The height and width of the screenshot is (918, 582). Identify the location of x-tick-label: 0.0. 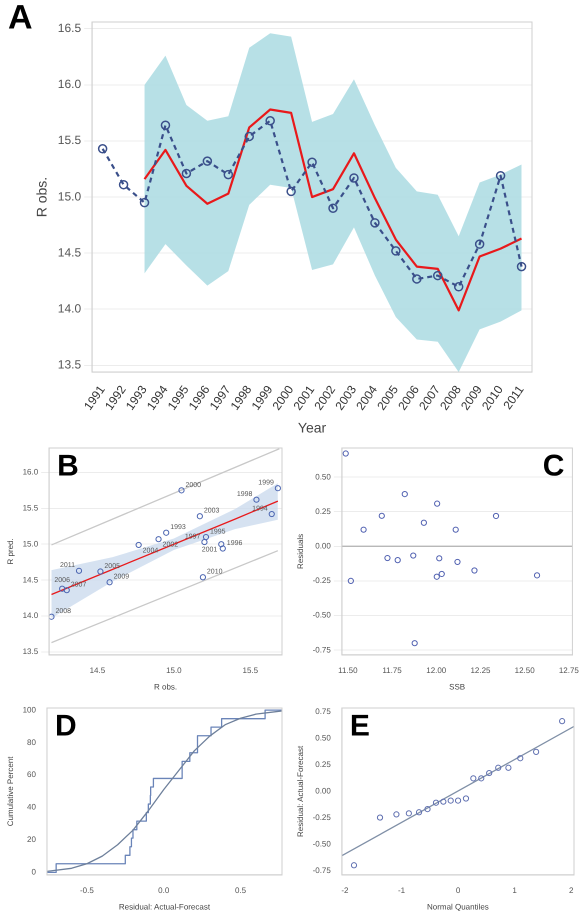
(164, 890).